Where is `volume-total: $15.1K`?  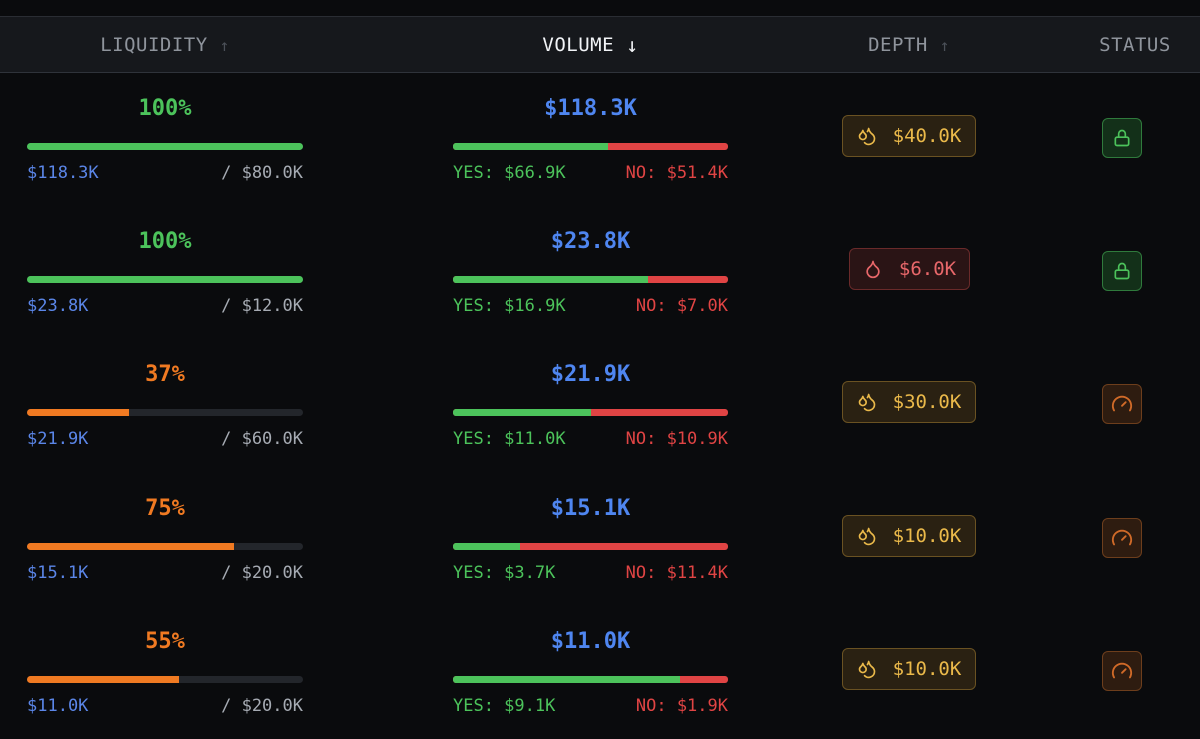 volume-total: $15.1K is located at coordinates (590, 508).